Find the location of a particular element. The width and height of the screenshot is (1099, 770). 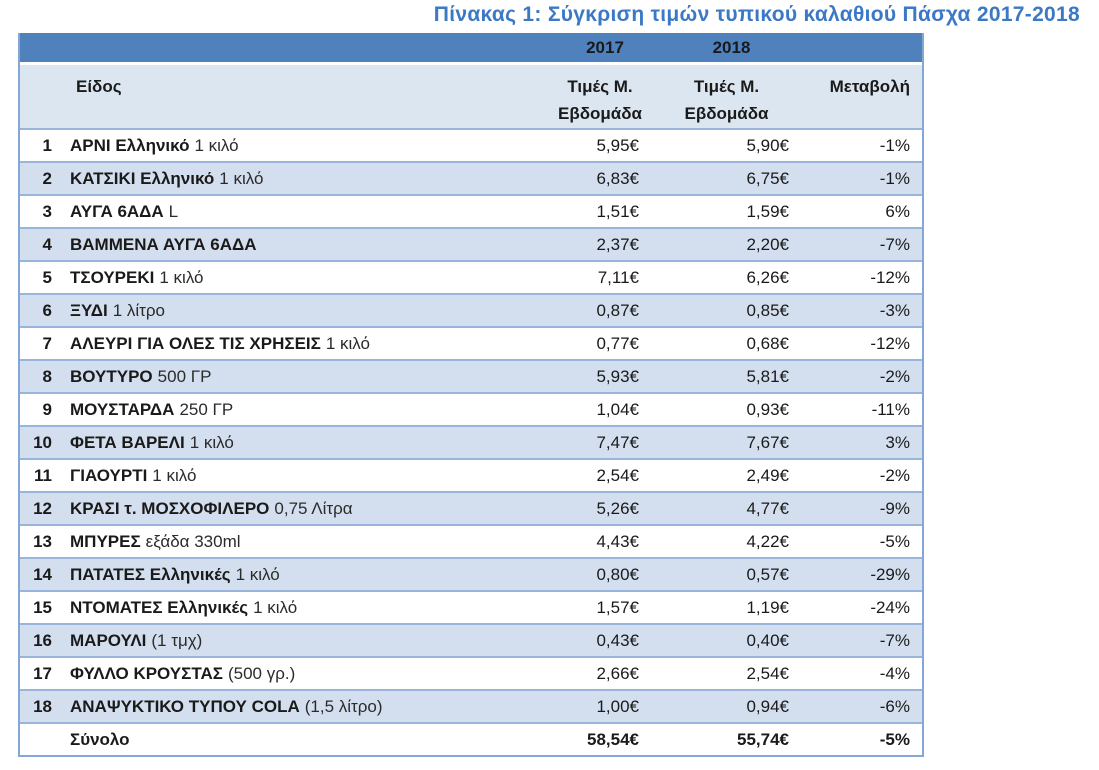

price-2018: 4,22€ is located at coordinates (767, 541).